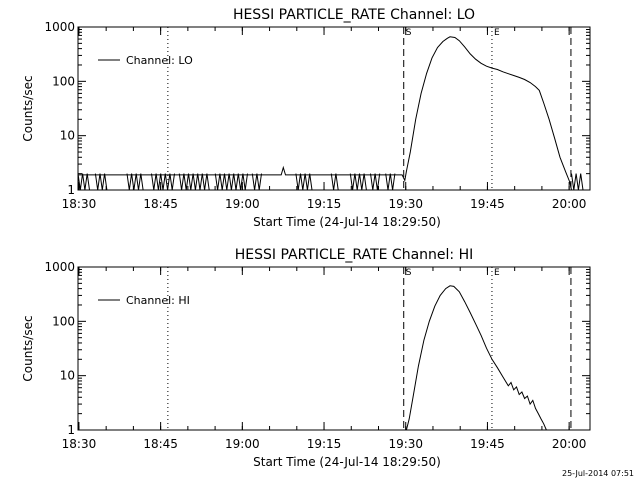 This screenshot has width=640, height=480. Describe the element at coordinates (159, 60) in the screenshot. I see `legend-label: Channel: LO` at that location.